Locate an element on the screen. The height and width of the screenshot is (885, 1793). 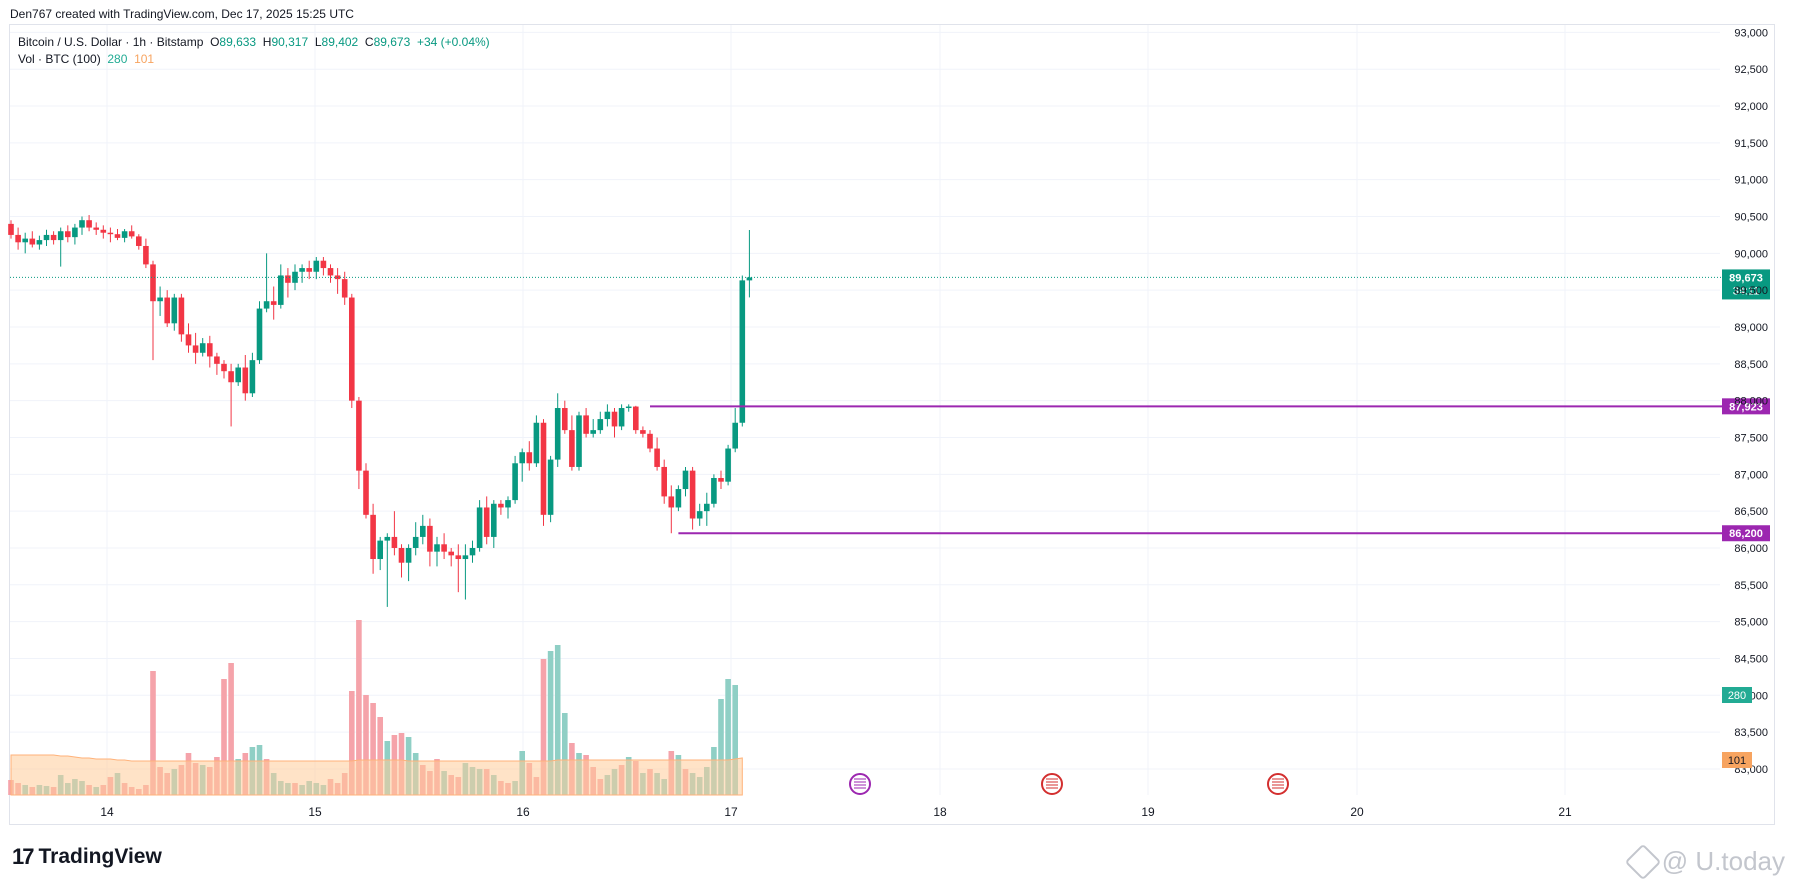
y-axis-tick-label: 93,000 is located at coordinates (1751, 33).